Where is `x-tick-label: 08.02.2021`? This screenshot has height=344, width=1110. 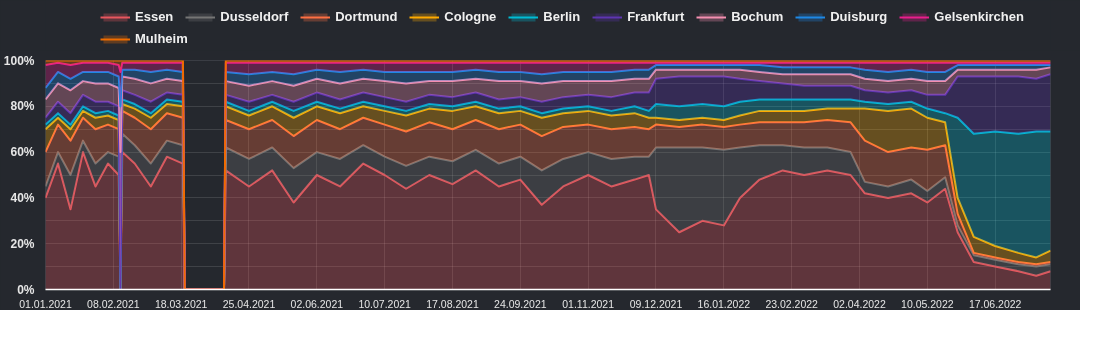
x-tick-label: 08.02.2021 is located at coordinates (113, 303).